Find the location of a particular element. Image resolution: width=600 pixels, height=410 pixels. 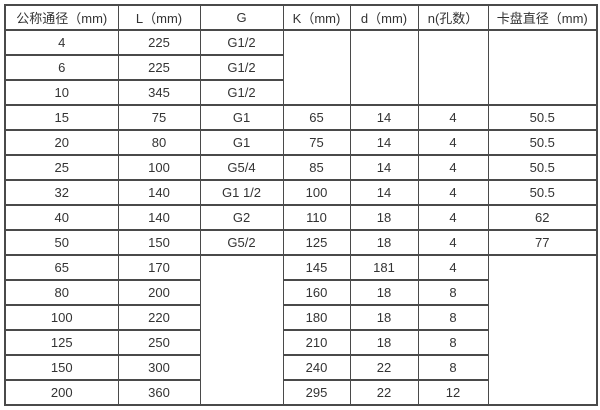

table-cell: 15 is located at coordinates (61, 117).